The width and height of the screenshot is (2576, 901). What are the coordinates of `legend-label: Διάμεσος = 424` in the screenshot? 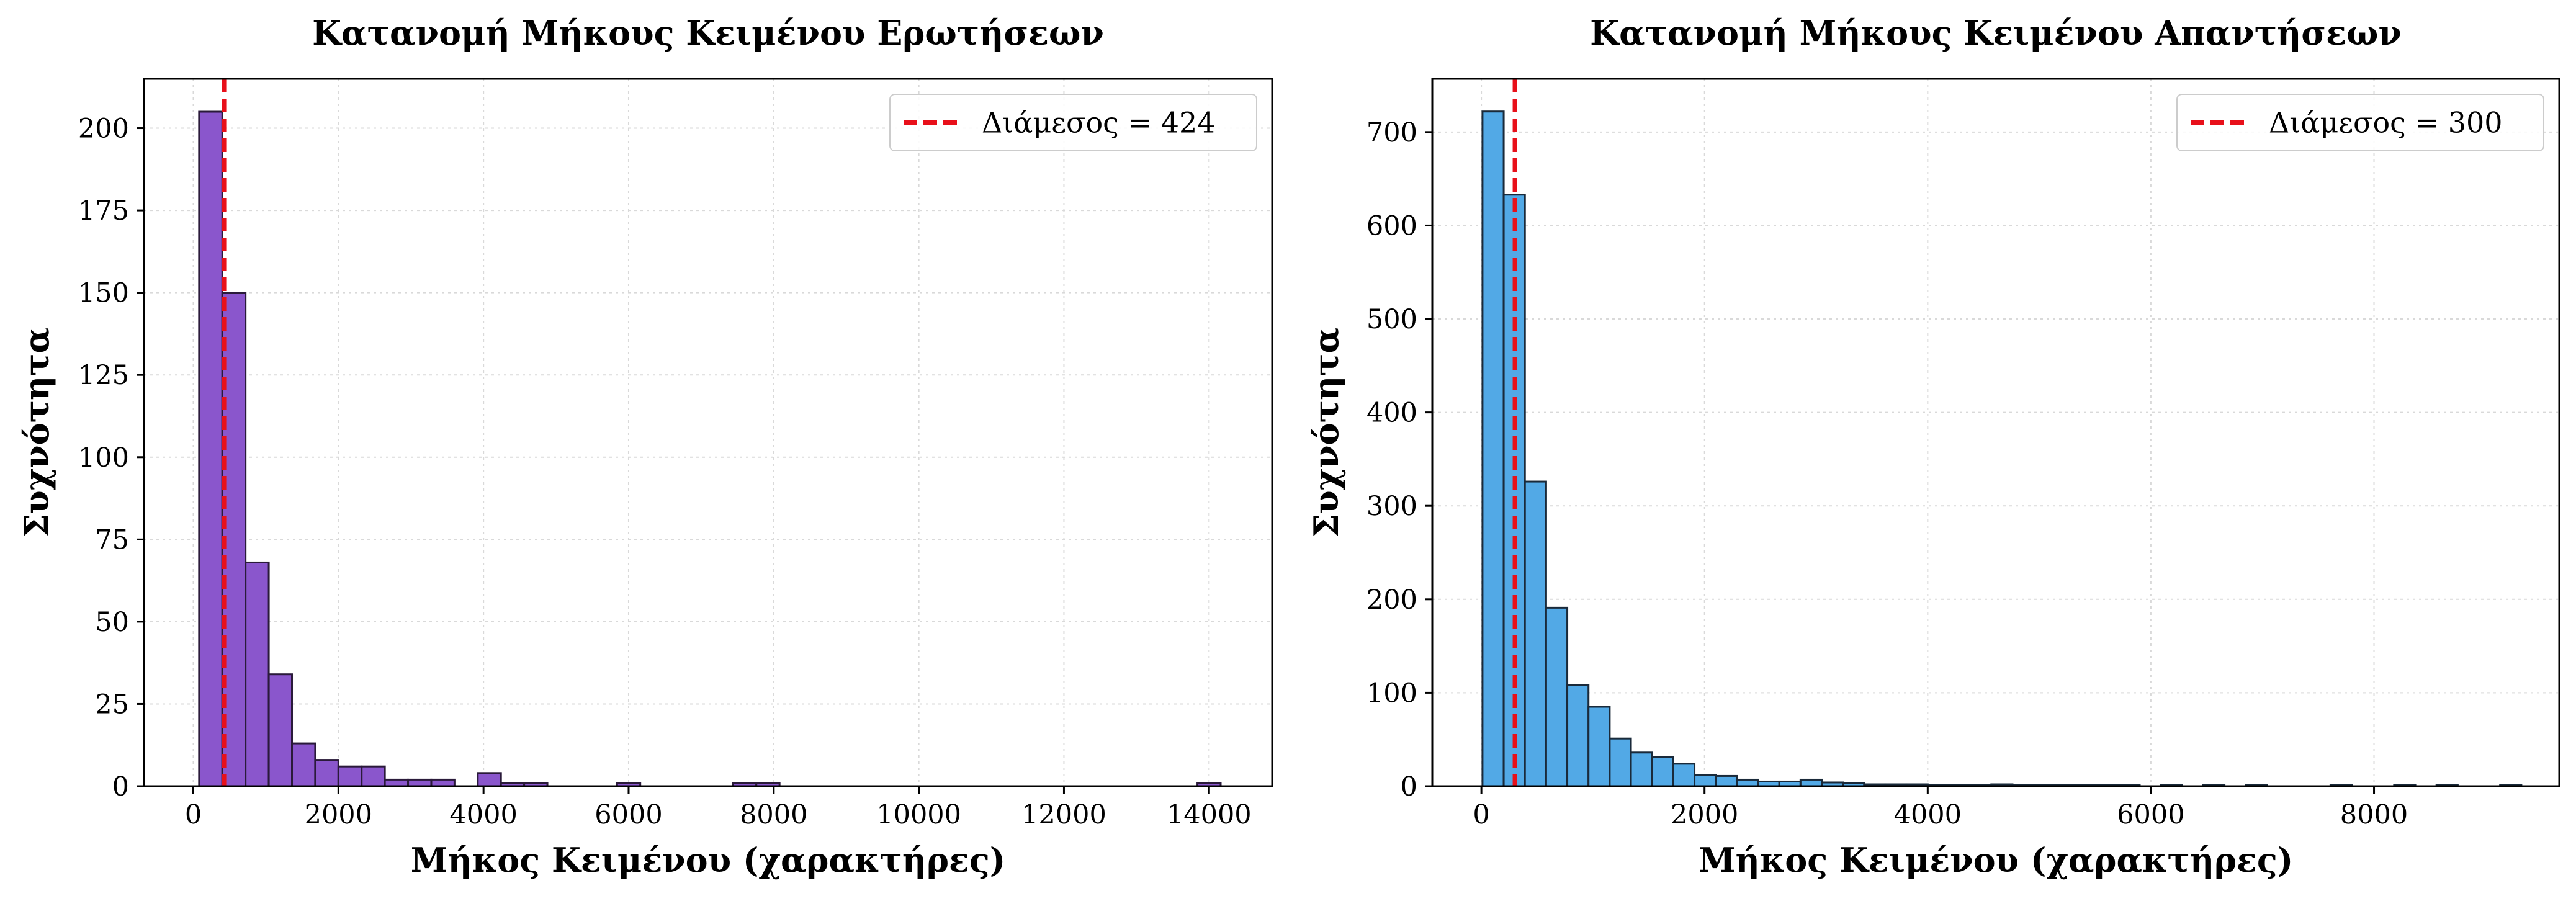 It's located at (1099, 123).